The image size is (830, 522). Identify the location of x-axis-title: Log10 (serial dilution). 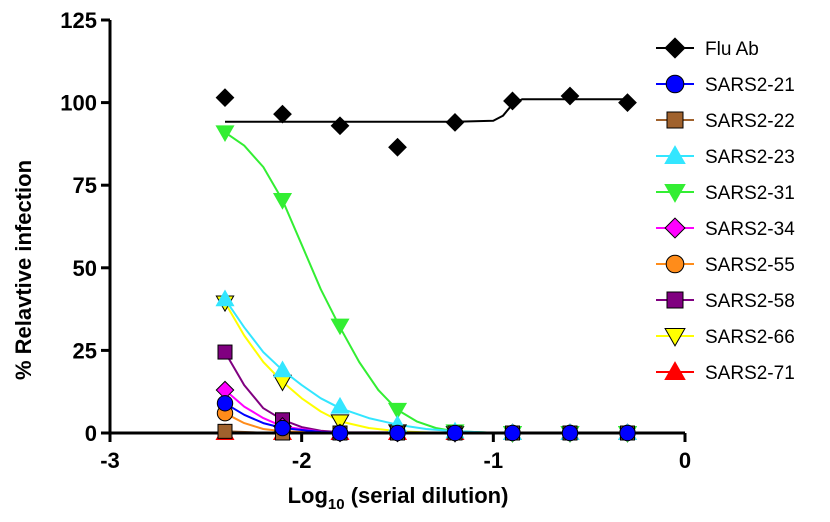
(398, 498).